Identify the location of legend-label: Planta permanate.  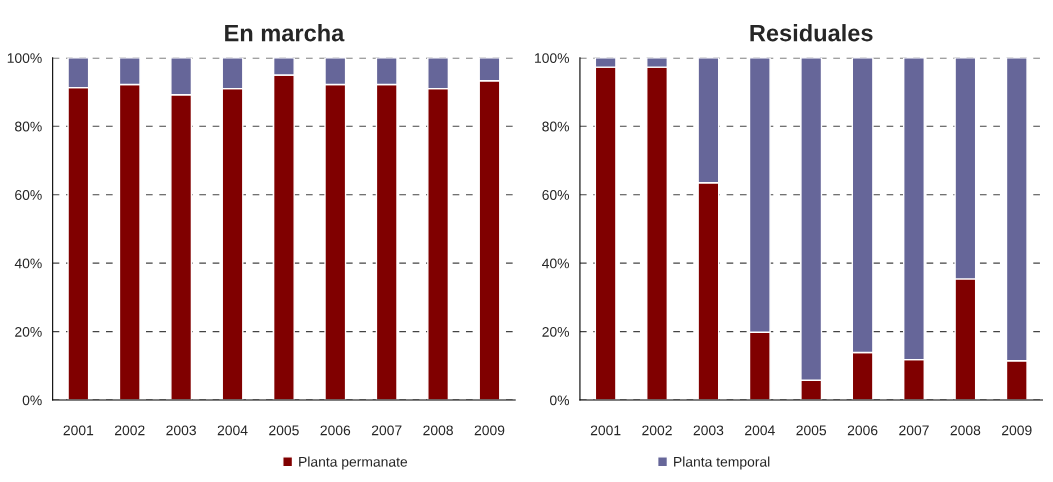
(353, 463).